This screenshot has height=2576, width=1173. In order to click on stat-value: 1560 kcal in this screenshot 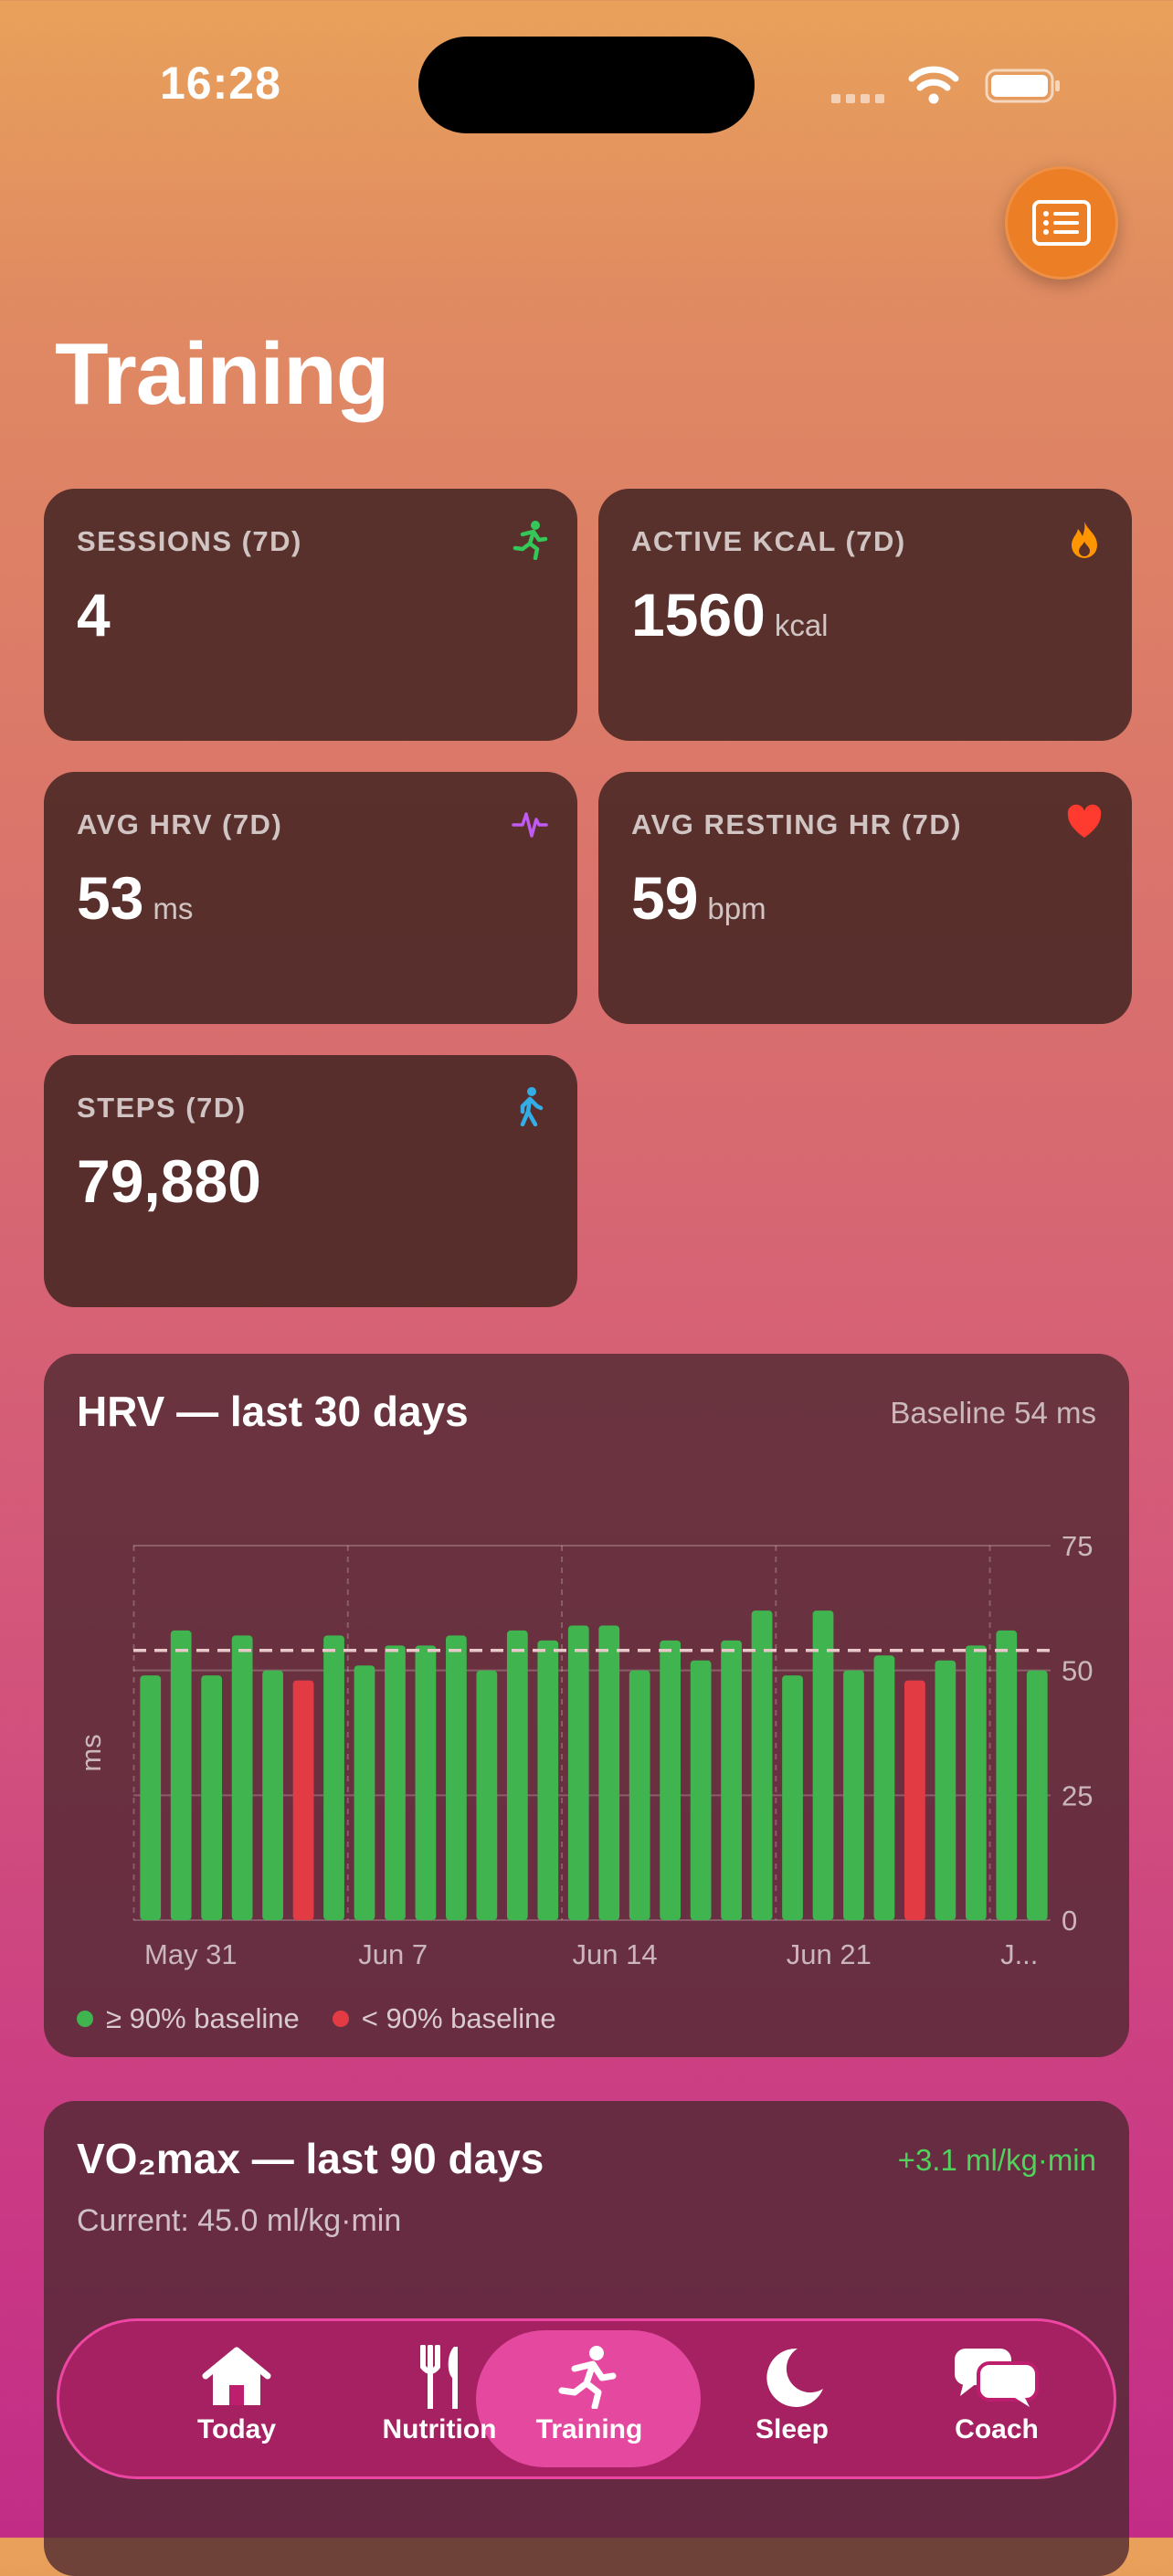, I will do `click(730, 614)`.